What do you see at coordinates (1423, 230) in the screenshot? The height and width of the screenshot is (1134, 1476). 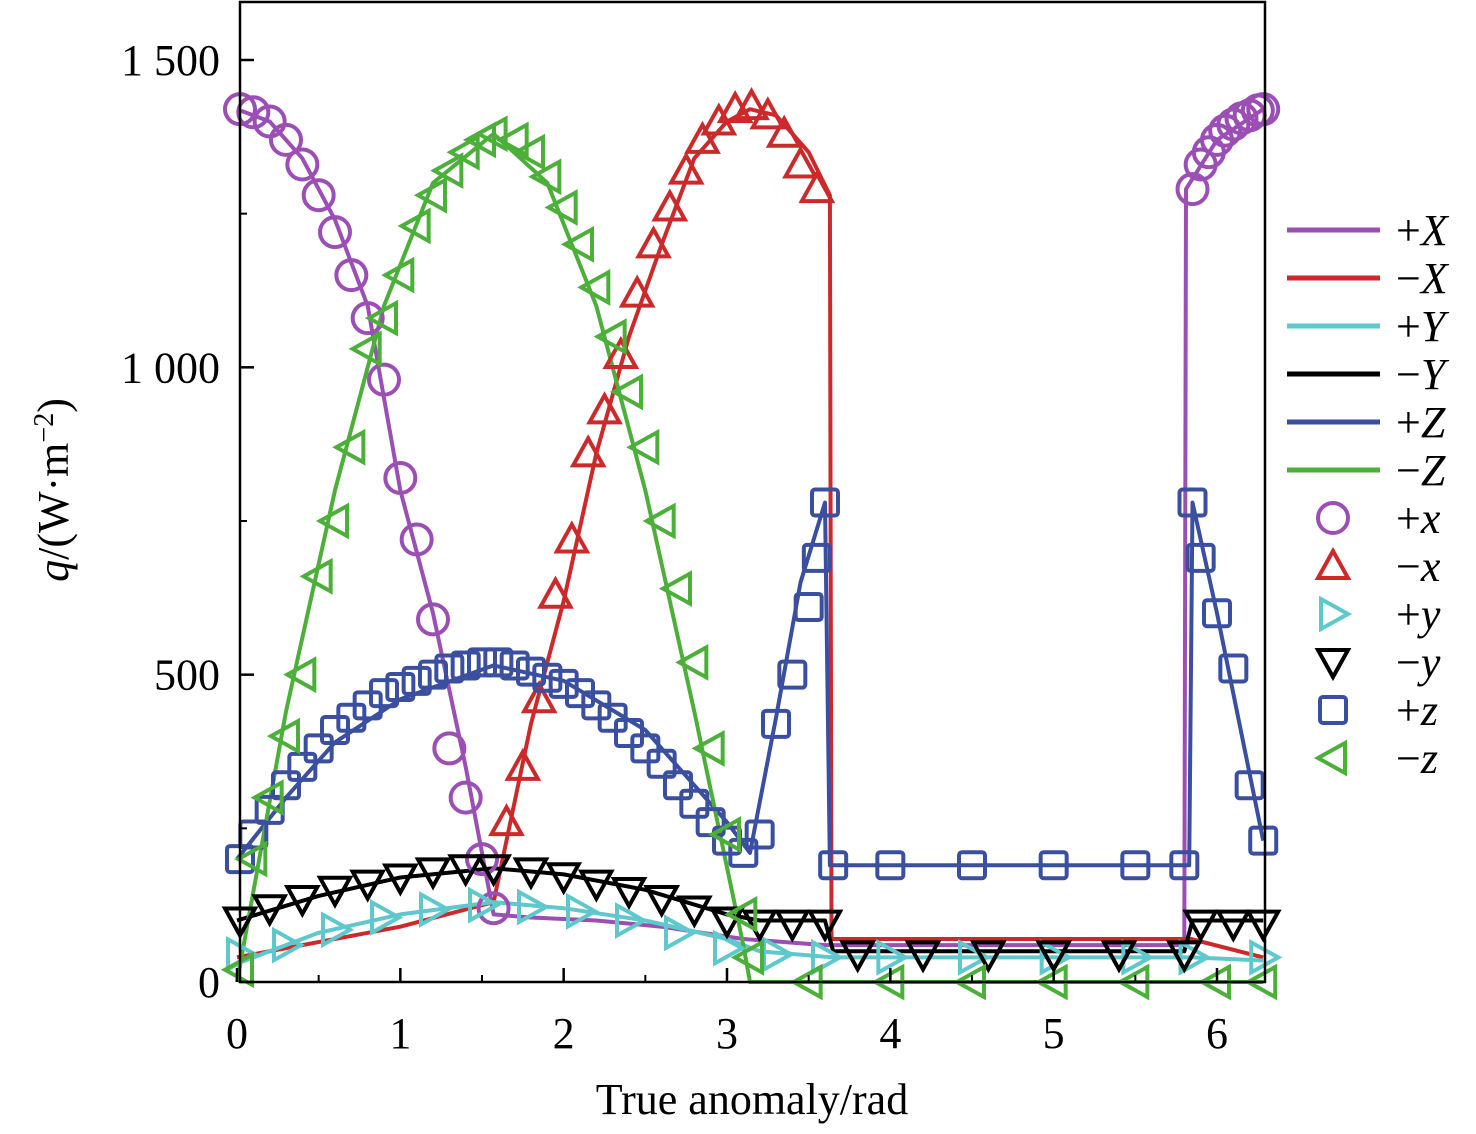 I see `legend-label: +X` at bounding box center [1423, 230].